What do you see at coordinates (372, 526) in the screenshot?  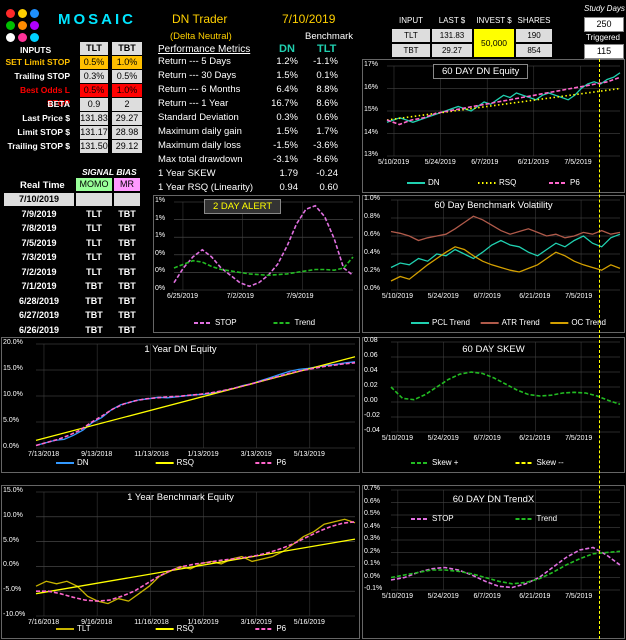 I see `y-tick-label: 0.4%` at bounding box center [372, 526].